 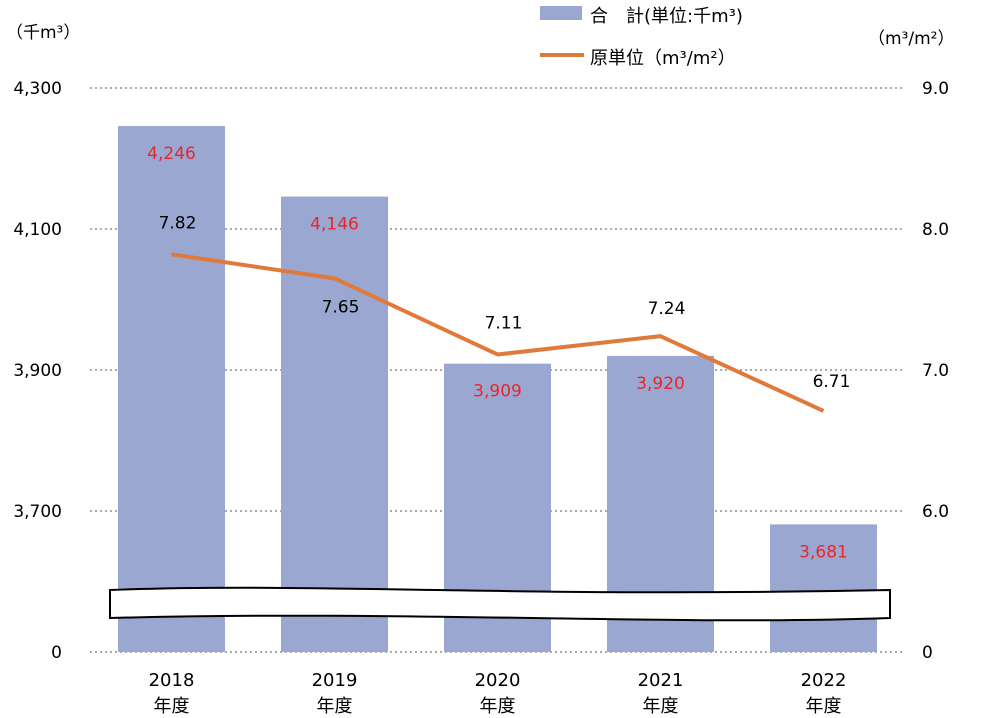 What do you see at coordinates (832, 382) in the screenshot?
I see `line-value-label: 6.71` at bounding box center [832, 382].